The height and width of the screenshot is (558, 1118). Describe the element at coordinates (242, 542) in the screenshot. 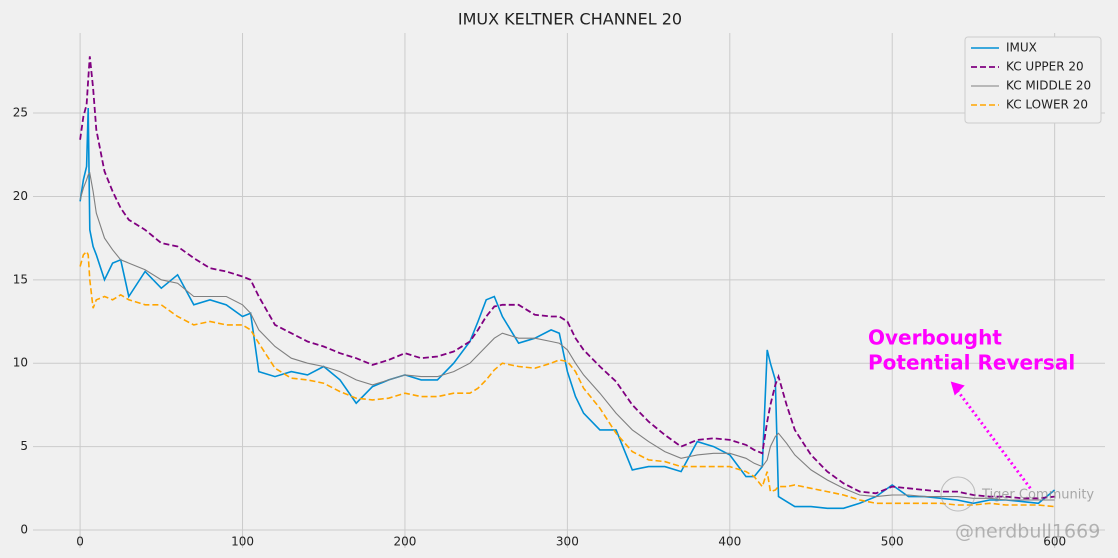

I see `x-tick-label: 100` at that location.